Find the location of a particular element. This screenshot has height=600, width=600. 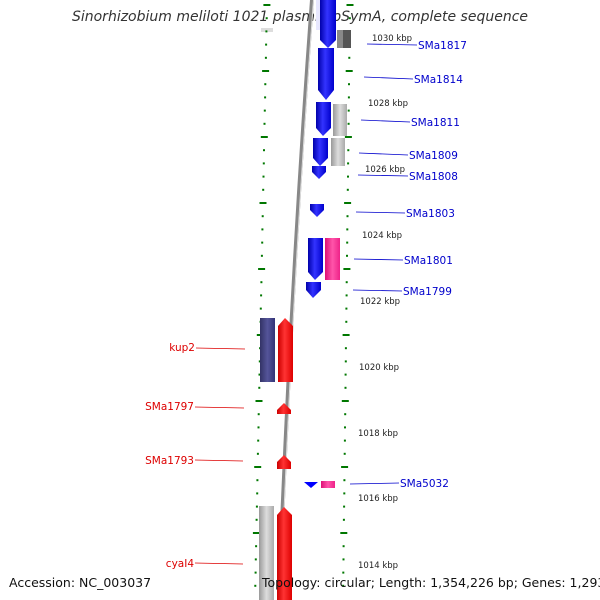

gene-arrow-sma1801 is located at coordinates (315, 259).